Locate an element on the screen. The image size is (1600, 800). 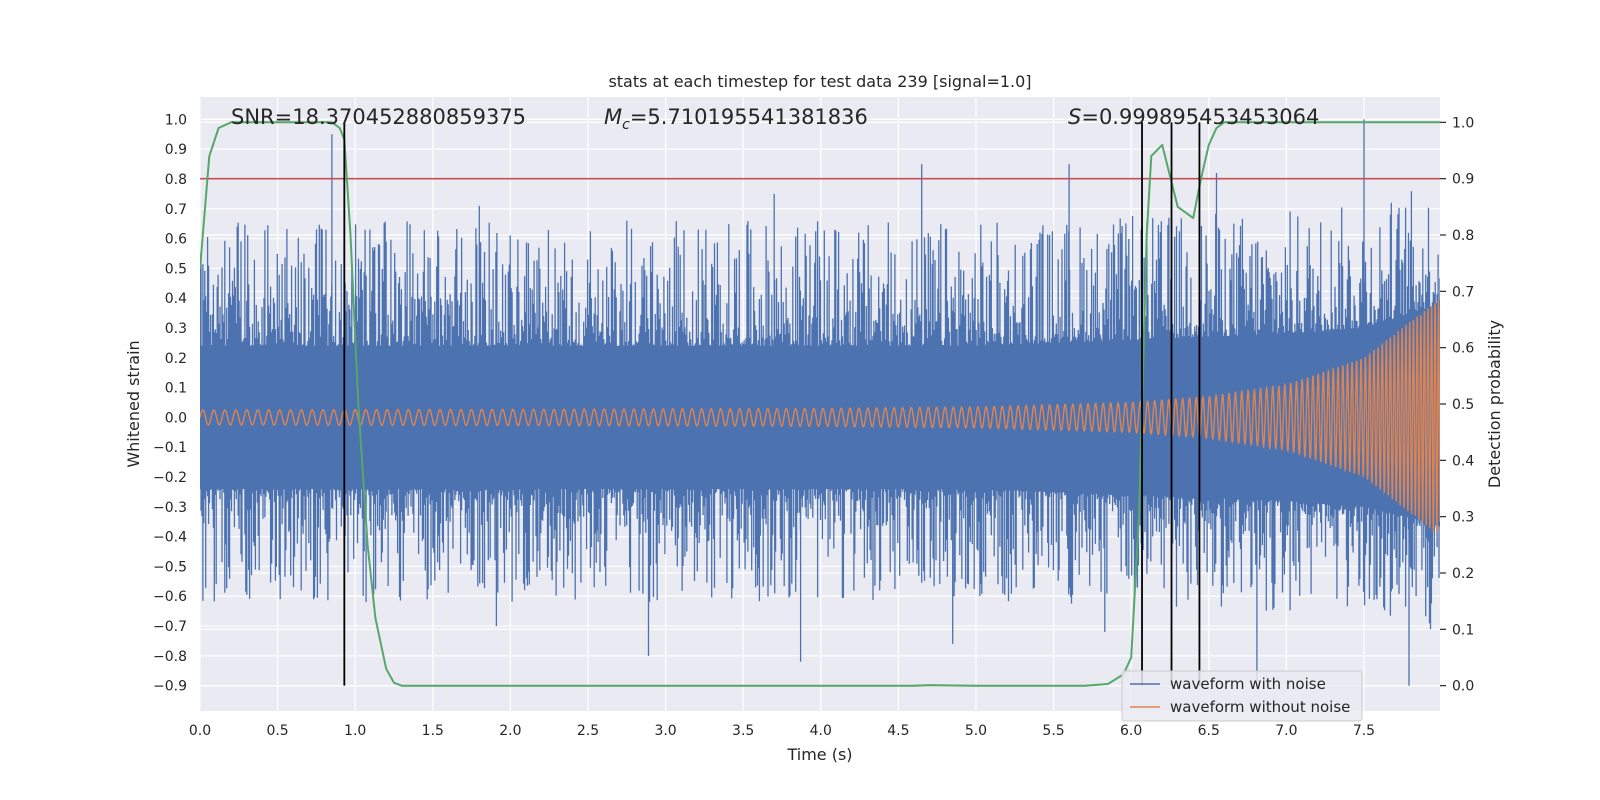
y-tick-label: −0.4 is located at coordinates (170, 538).